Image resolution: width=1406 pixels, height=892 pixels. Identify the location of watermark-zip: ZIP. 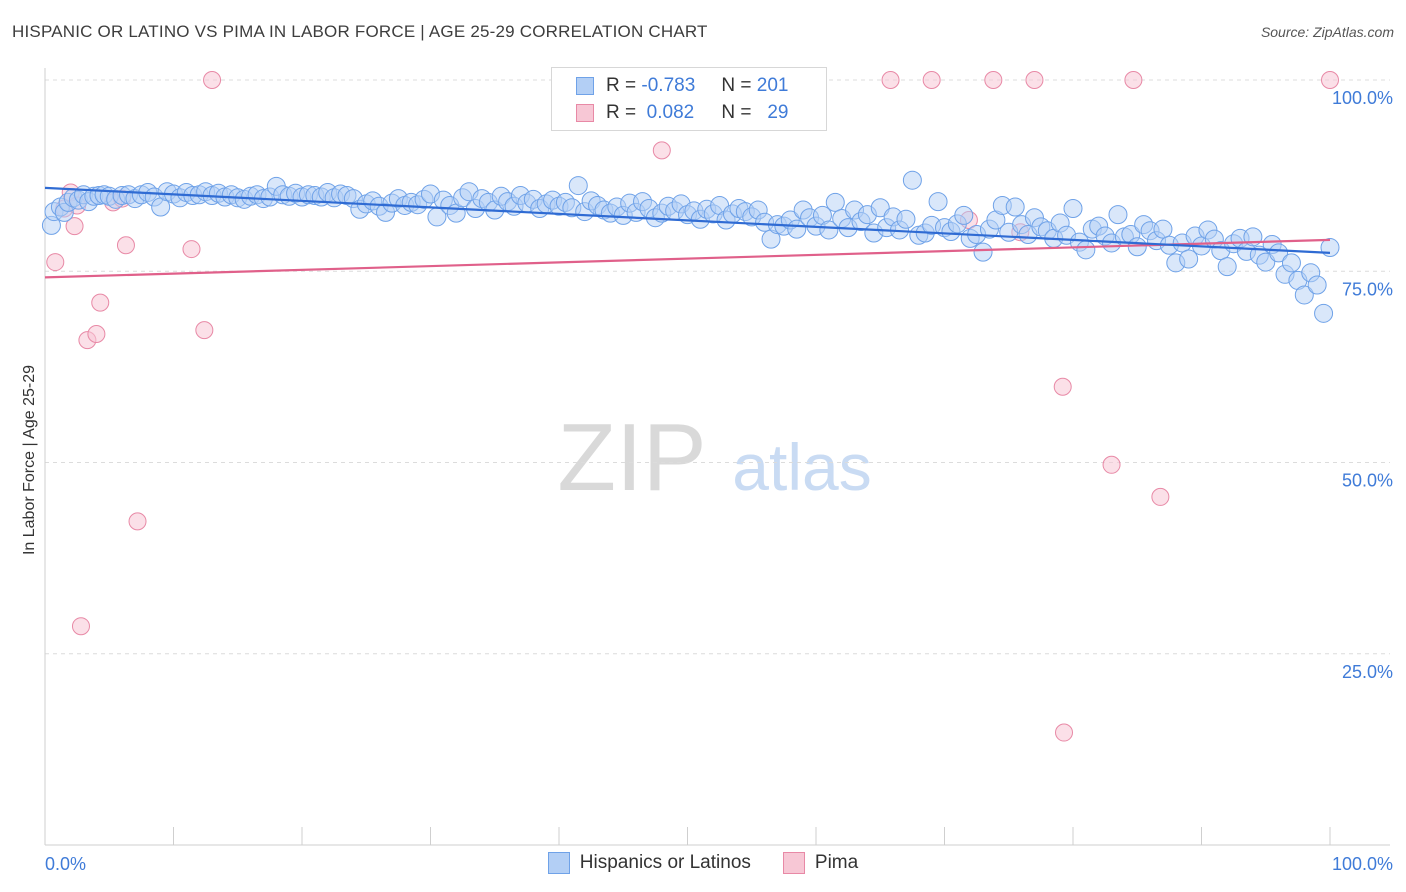
(631, 457).